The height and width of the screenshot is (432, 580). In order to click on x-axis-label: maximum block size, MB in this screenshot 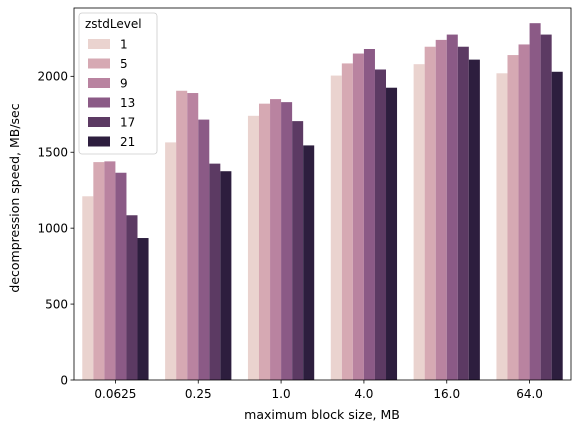, I will do `click(322, 414)`.